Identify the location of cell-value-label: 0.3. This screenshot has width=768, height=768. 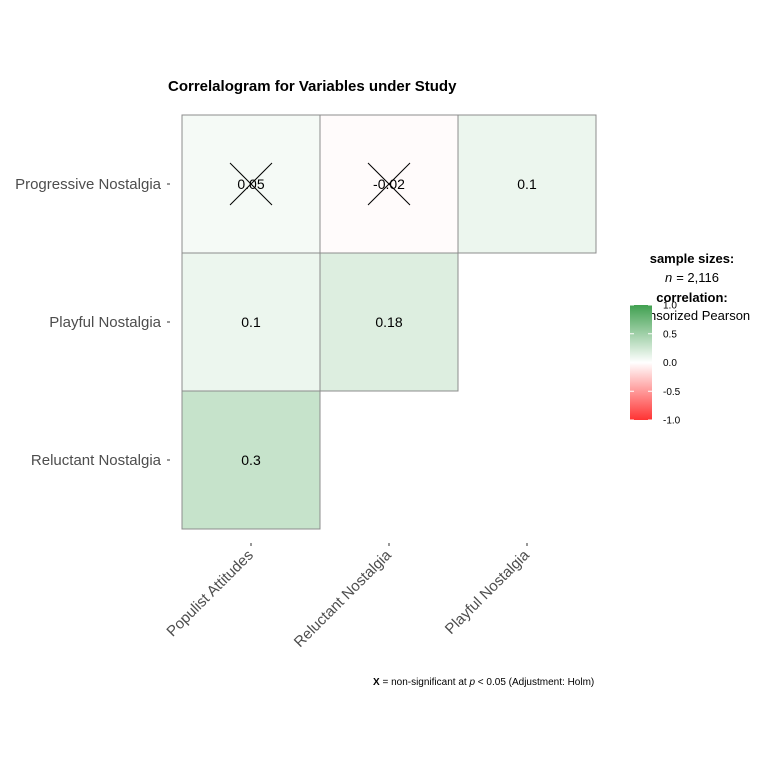
(251, 460).